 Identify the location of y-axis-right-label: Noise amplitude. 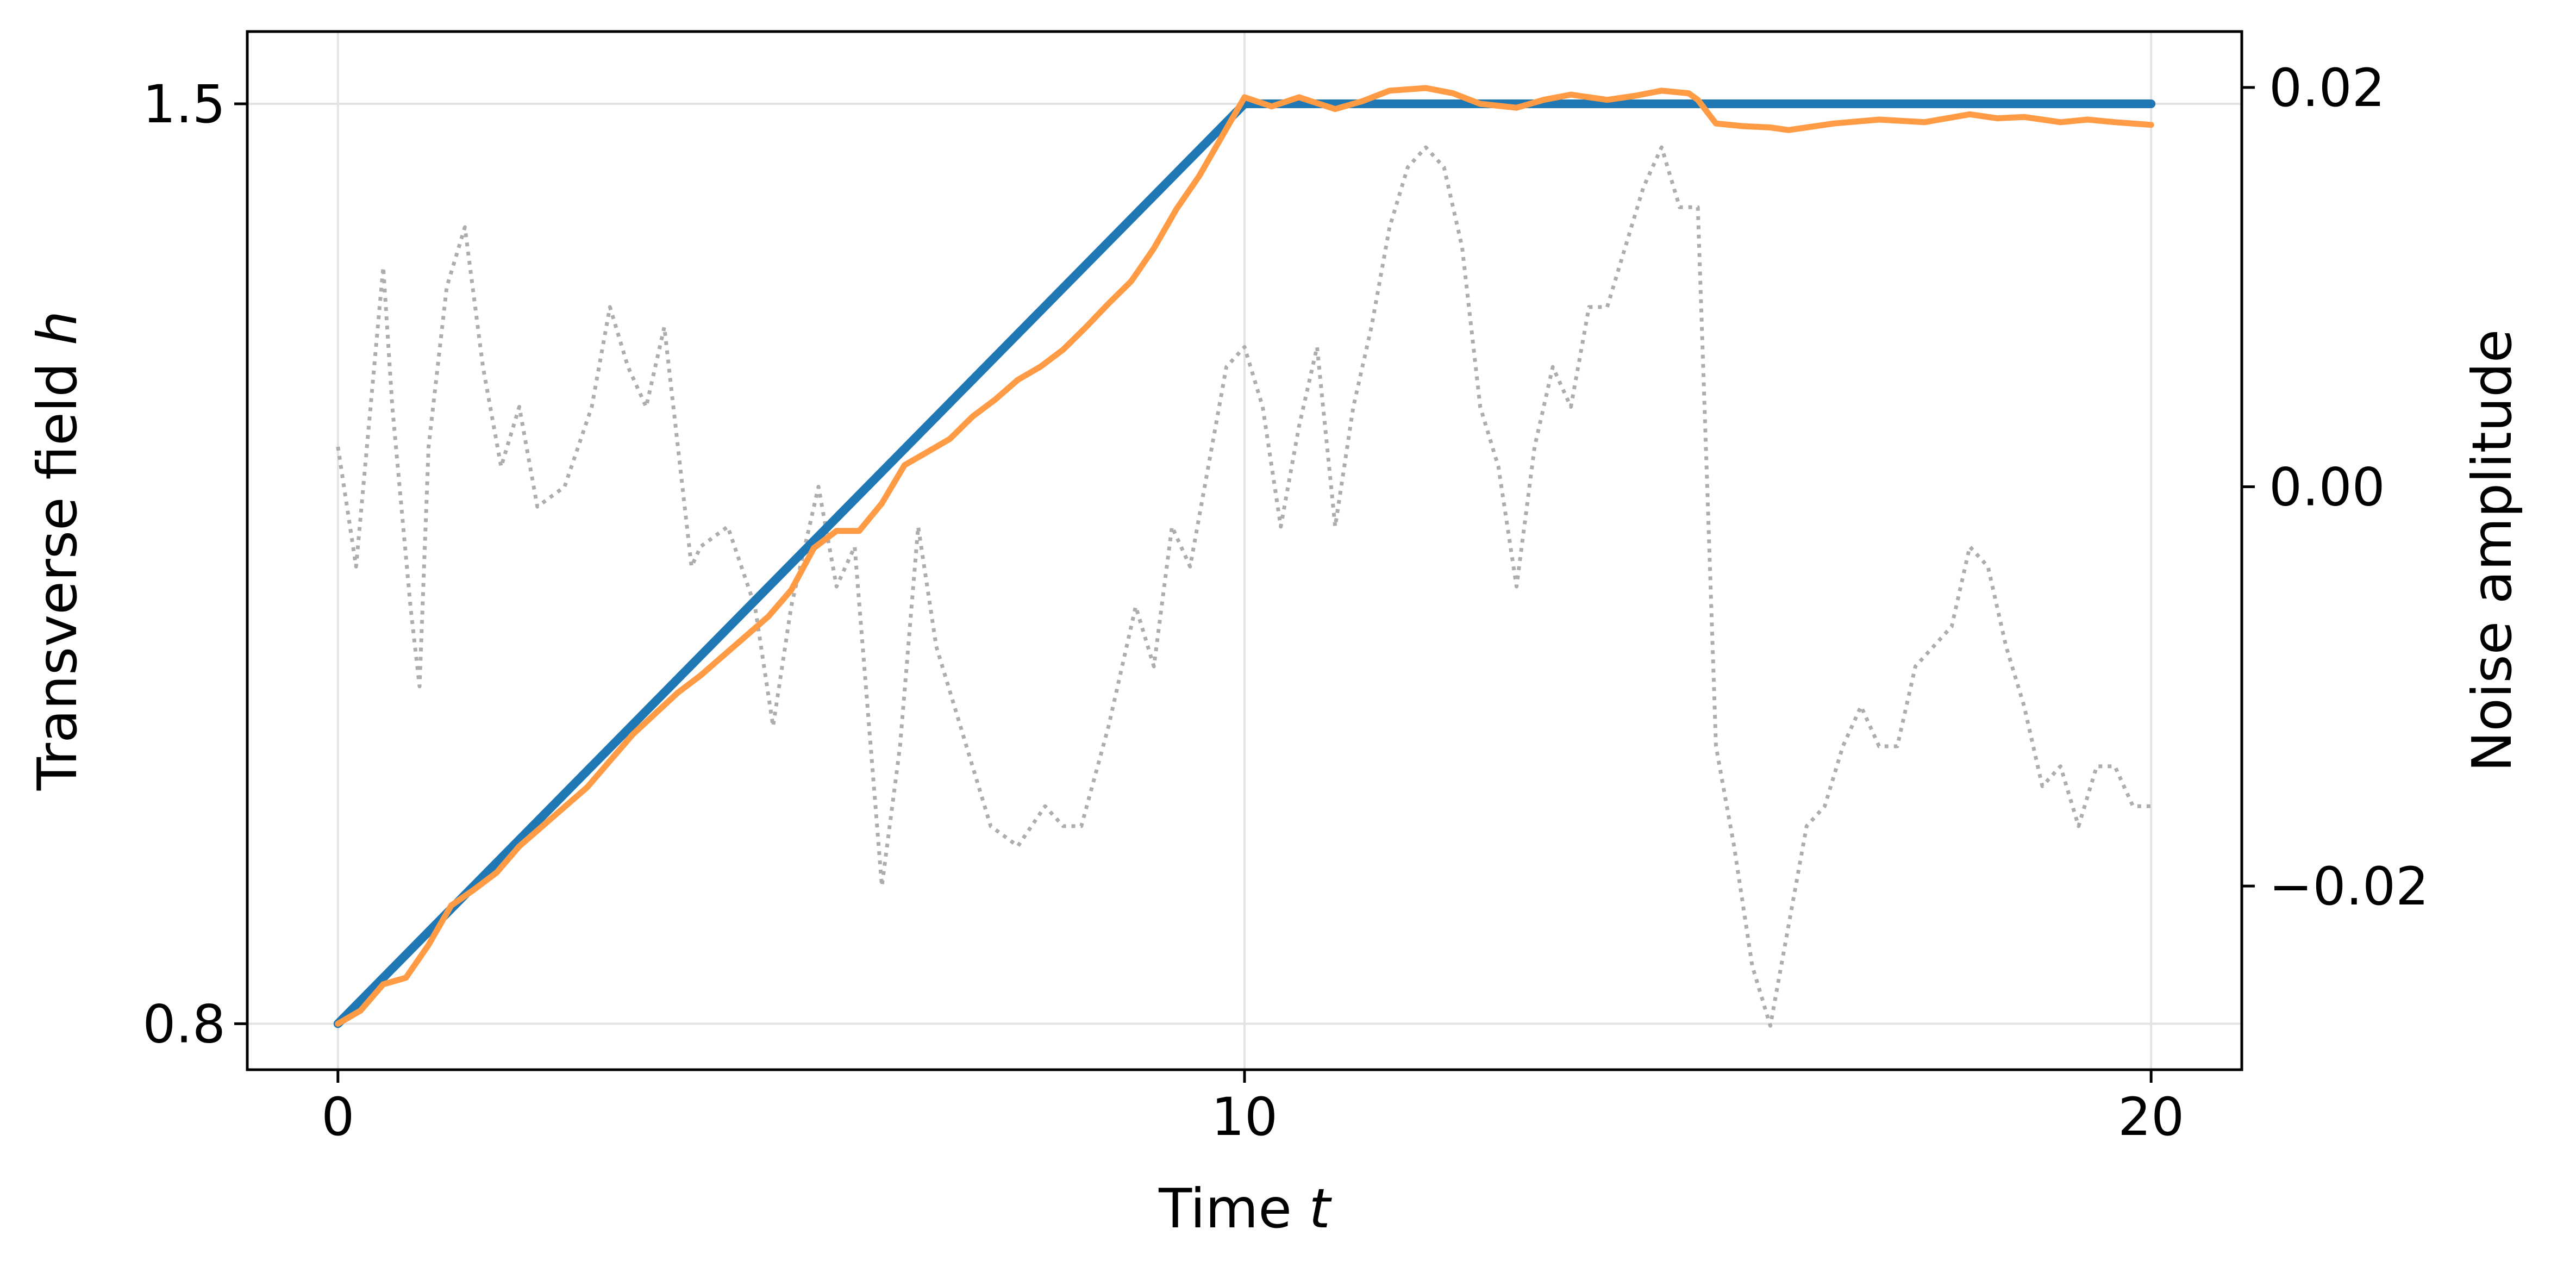
(2492, 550).